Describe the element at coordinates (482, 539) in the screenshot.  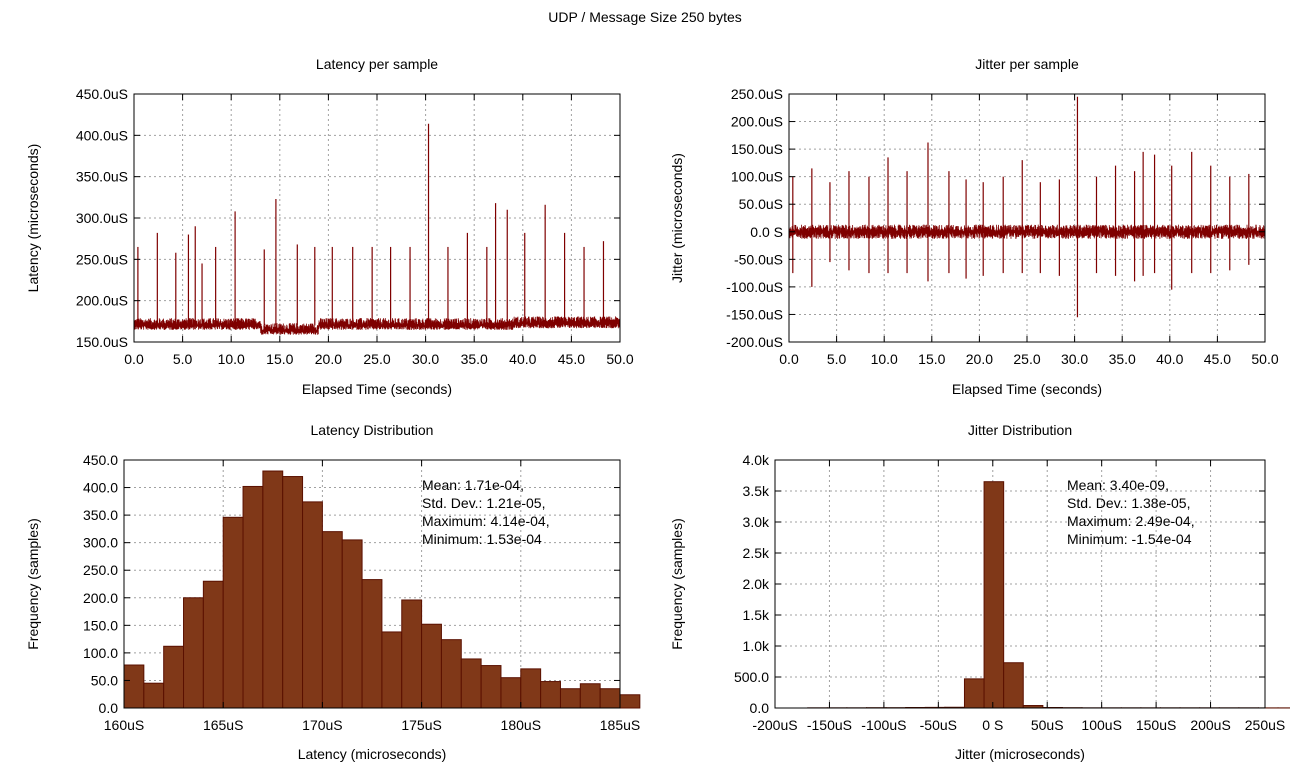
I see `latency_hist-stats-line: Minimum: 1.53e-04` at that location.